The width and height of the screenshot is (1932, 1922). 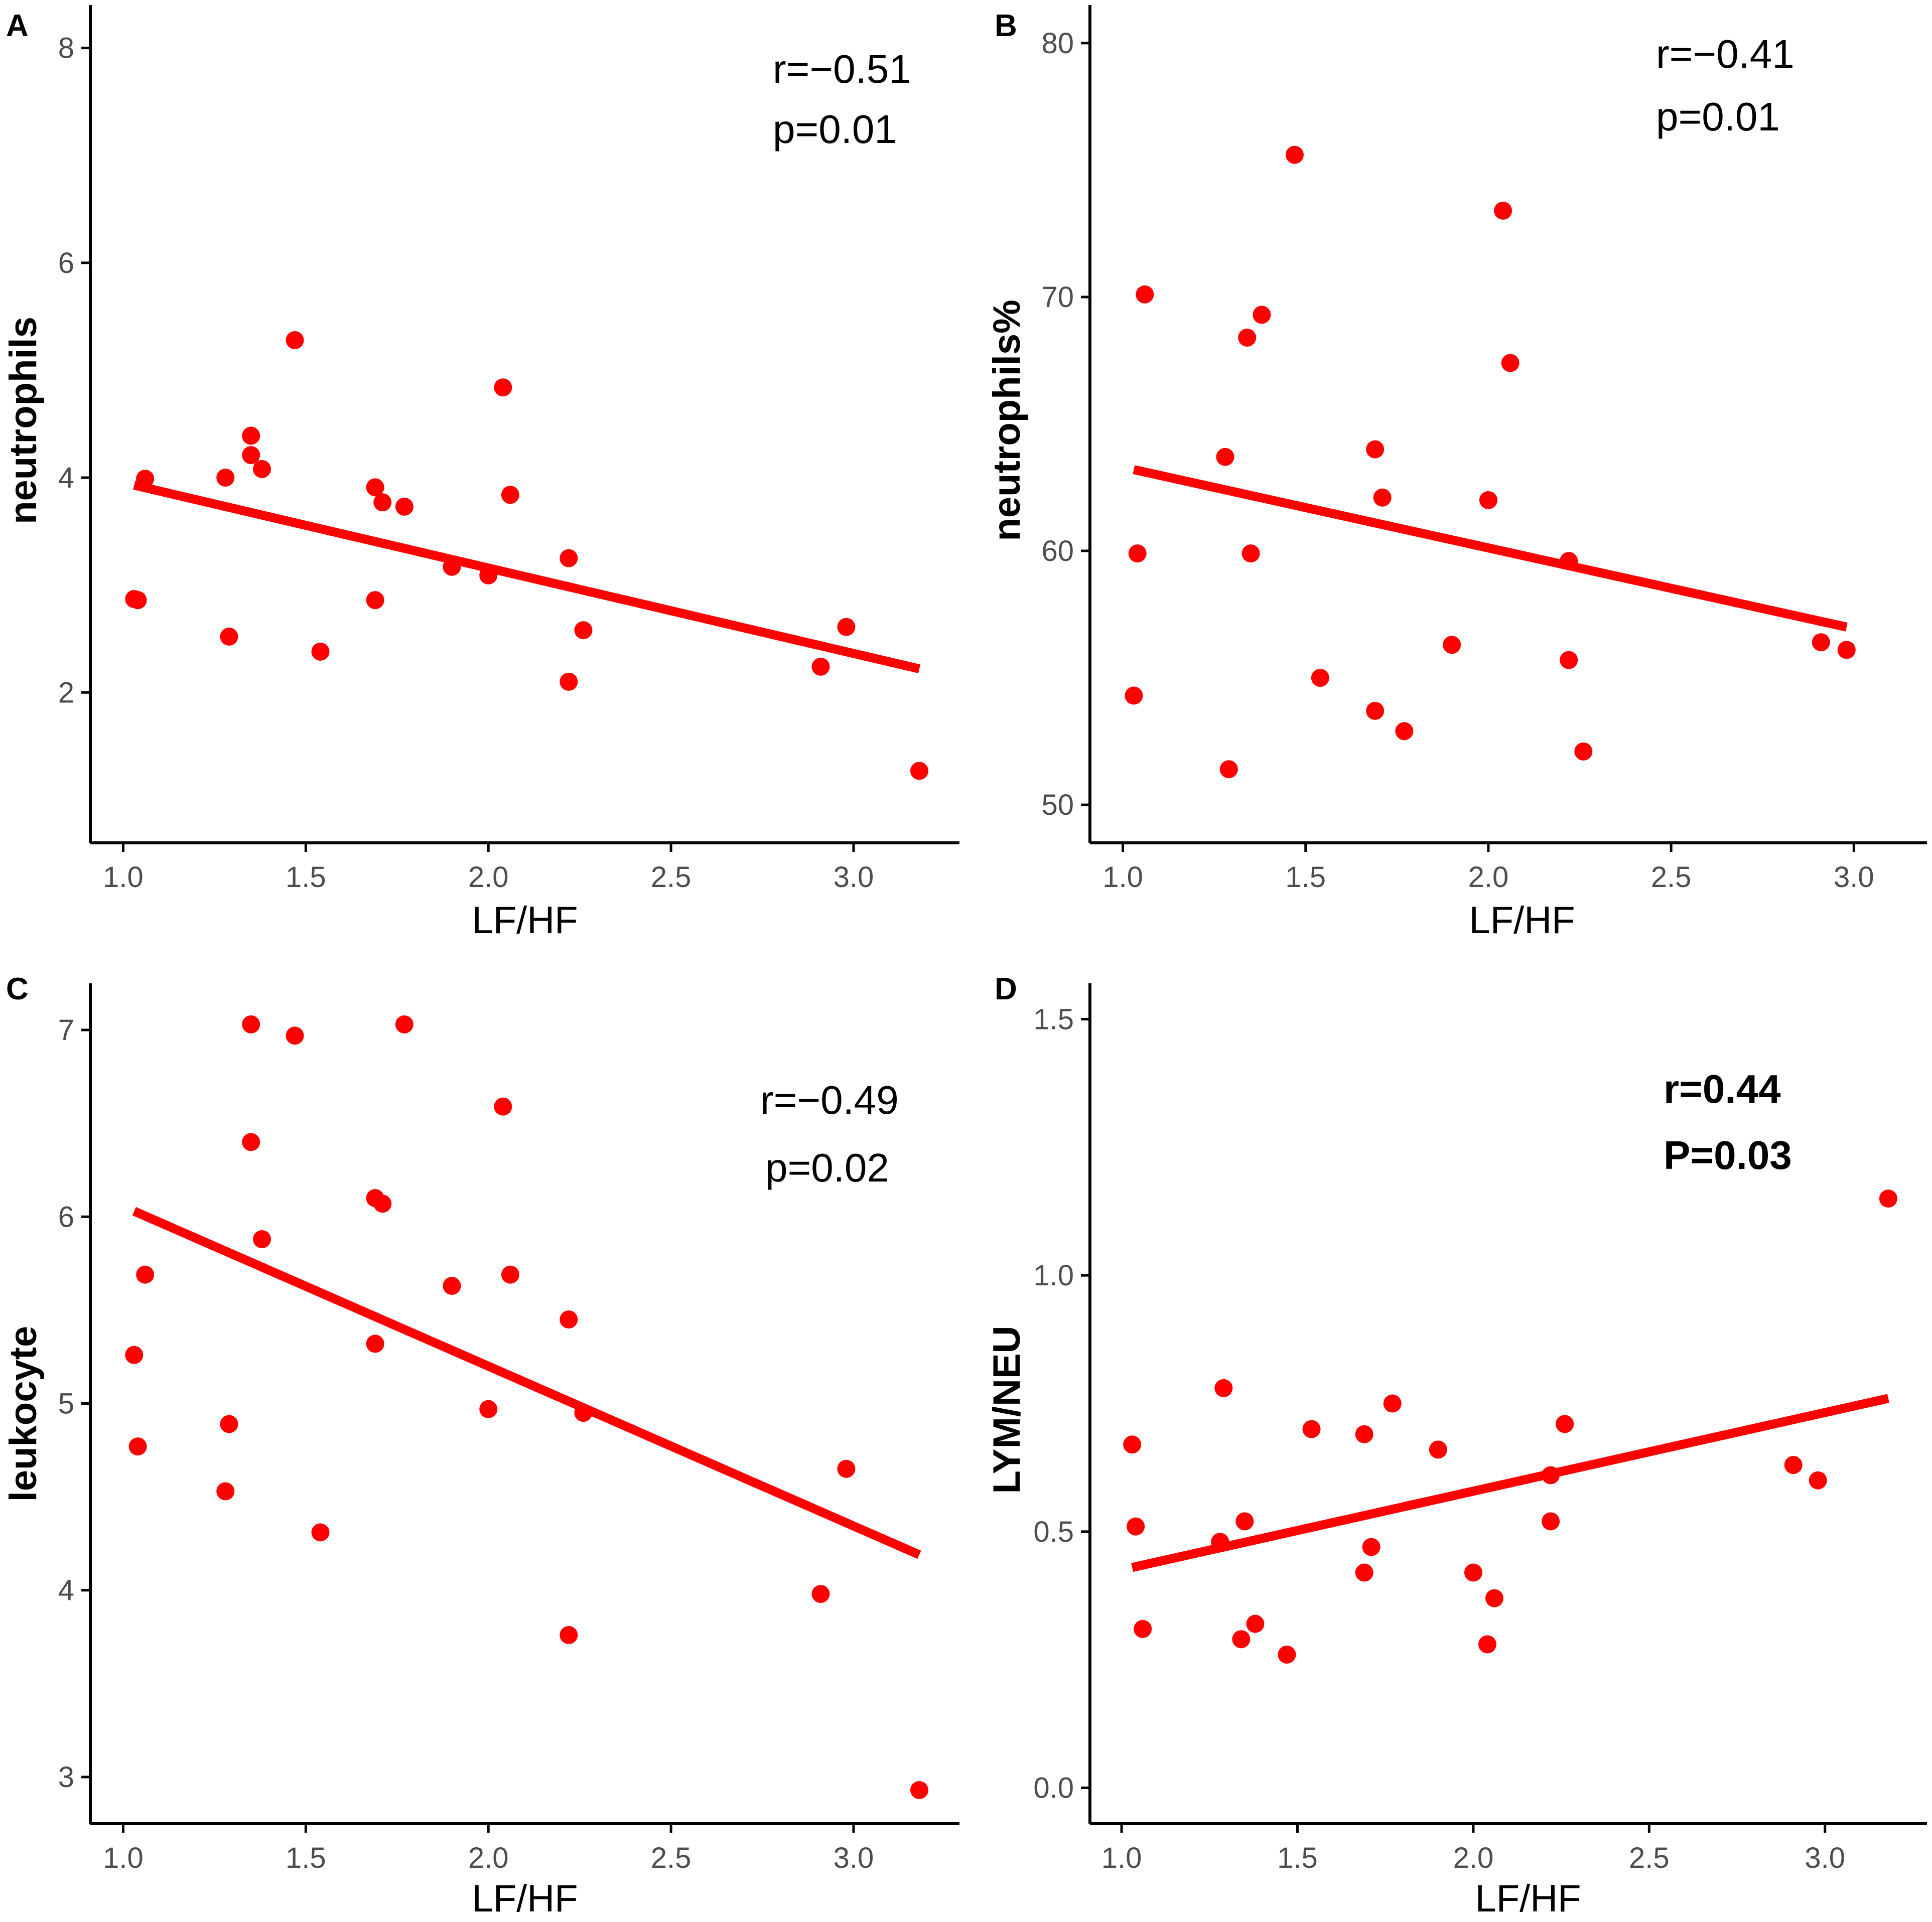 I want to click on panel-d-x-axis-title: LF/HF, so click(x=1528, y=1898).